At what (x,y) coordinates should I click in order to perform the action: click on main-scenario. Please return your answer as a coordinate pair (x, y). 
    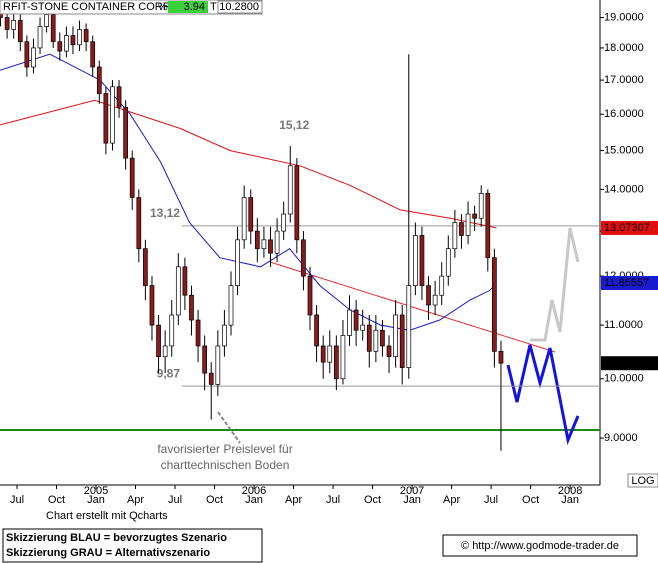
    Looking at the image, I should click on (543, 395).